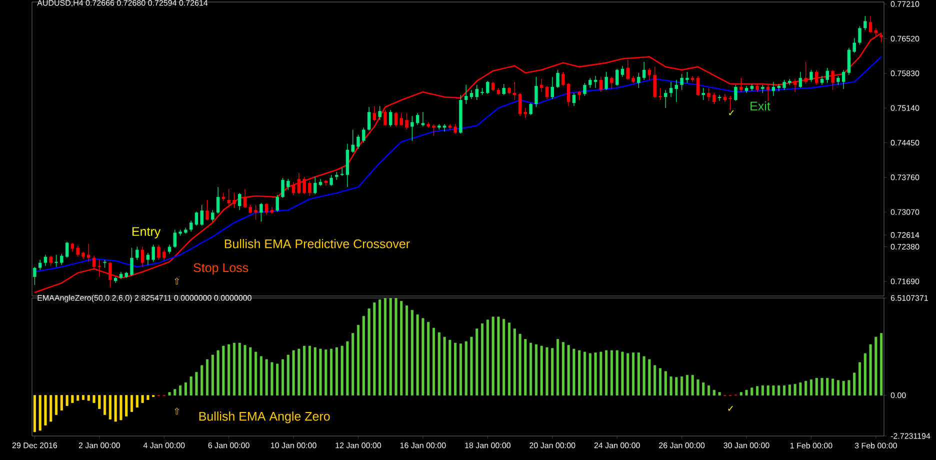 Image resolution: width=936 pixels, height=460 pixels. I want to click on y-tick-label: 0.73070, so click(905, 212).